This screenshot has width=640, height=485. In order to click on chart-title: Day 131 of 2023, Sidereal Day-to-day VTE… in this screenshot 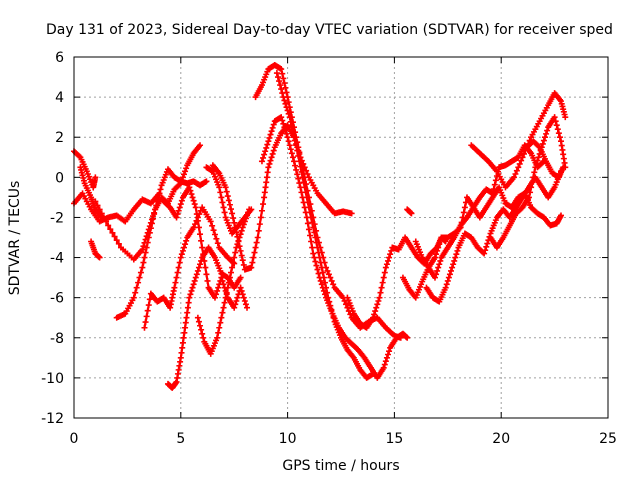, I will do `click(329, 30)`.